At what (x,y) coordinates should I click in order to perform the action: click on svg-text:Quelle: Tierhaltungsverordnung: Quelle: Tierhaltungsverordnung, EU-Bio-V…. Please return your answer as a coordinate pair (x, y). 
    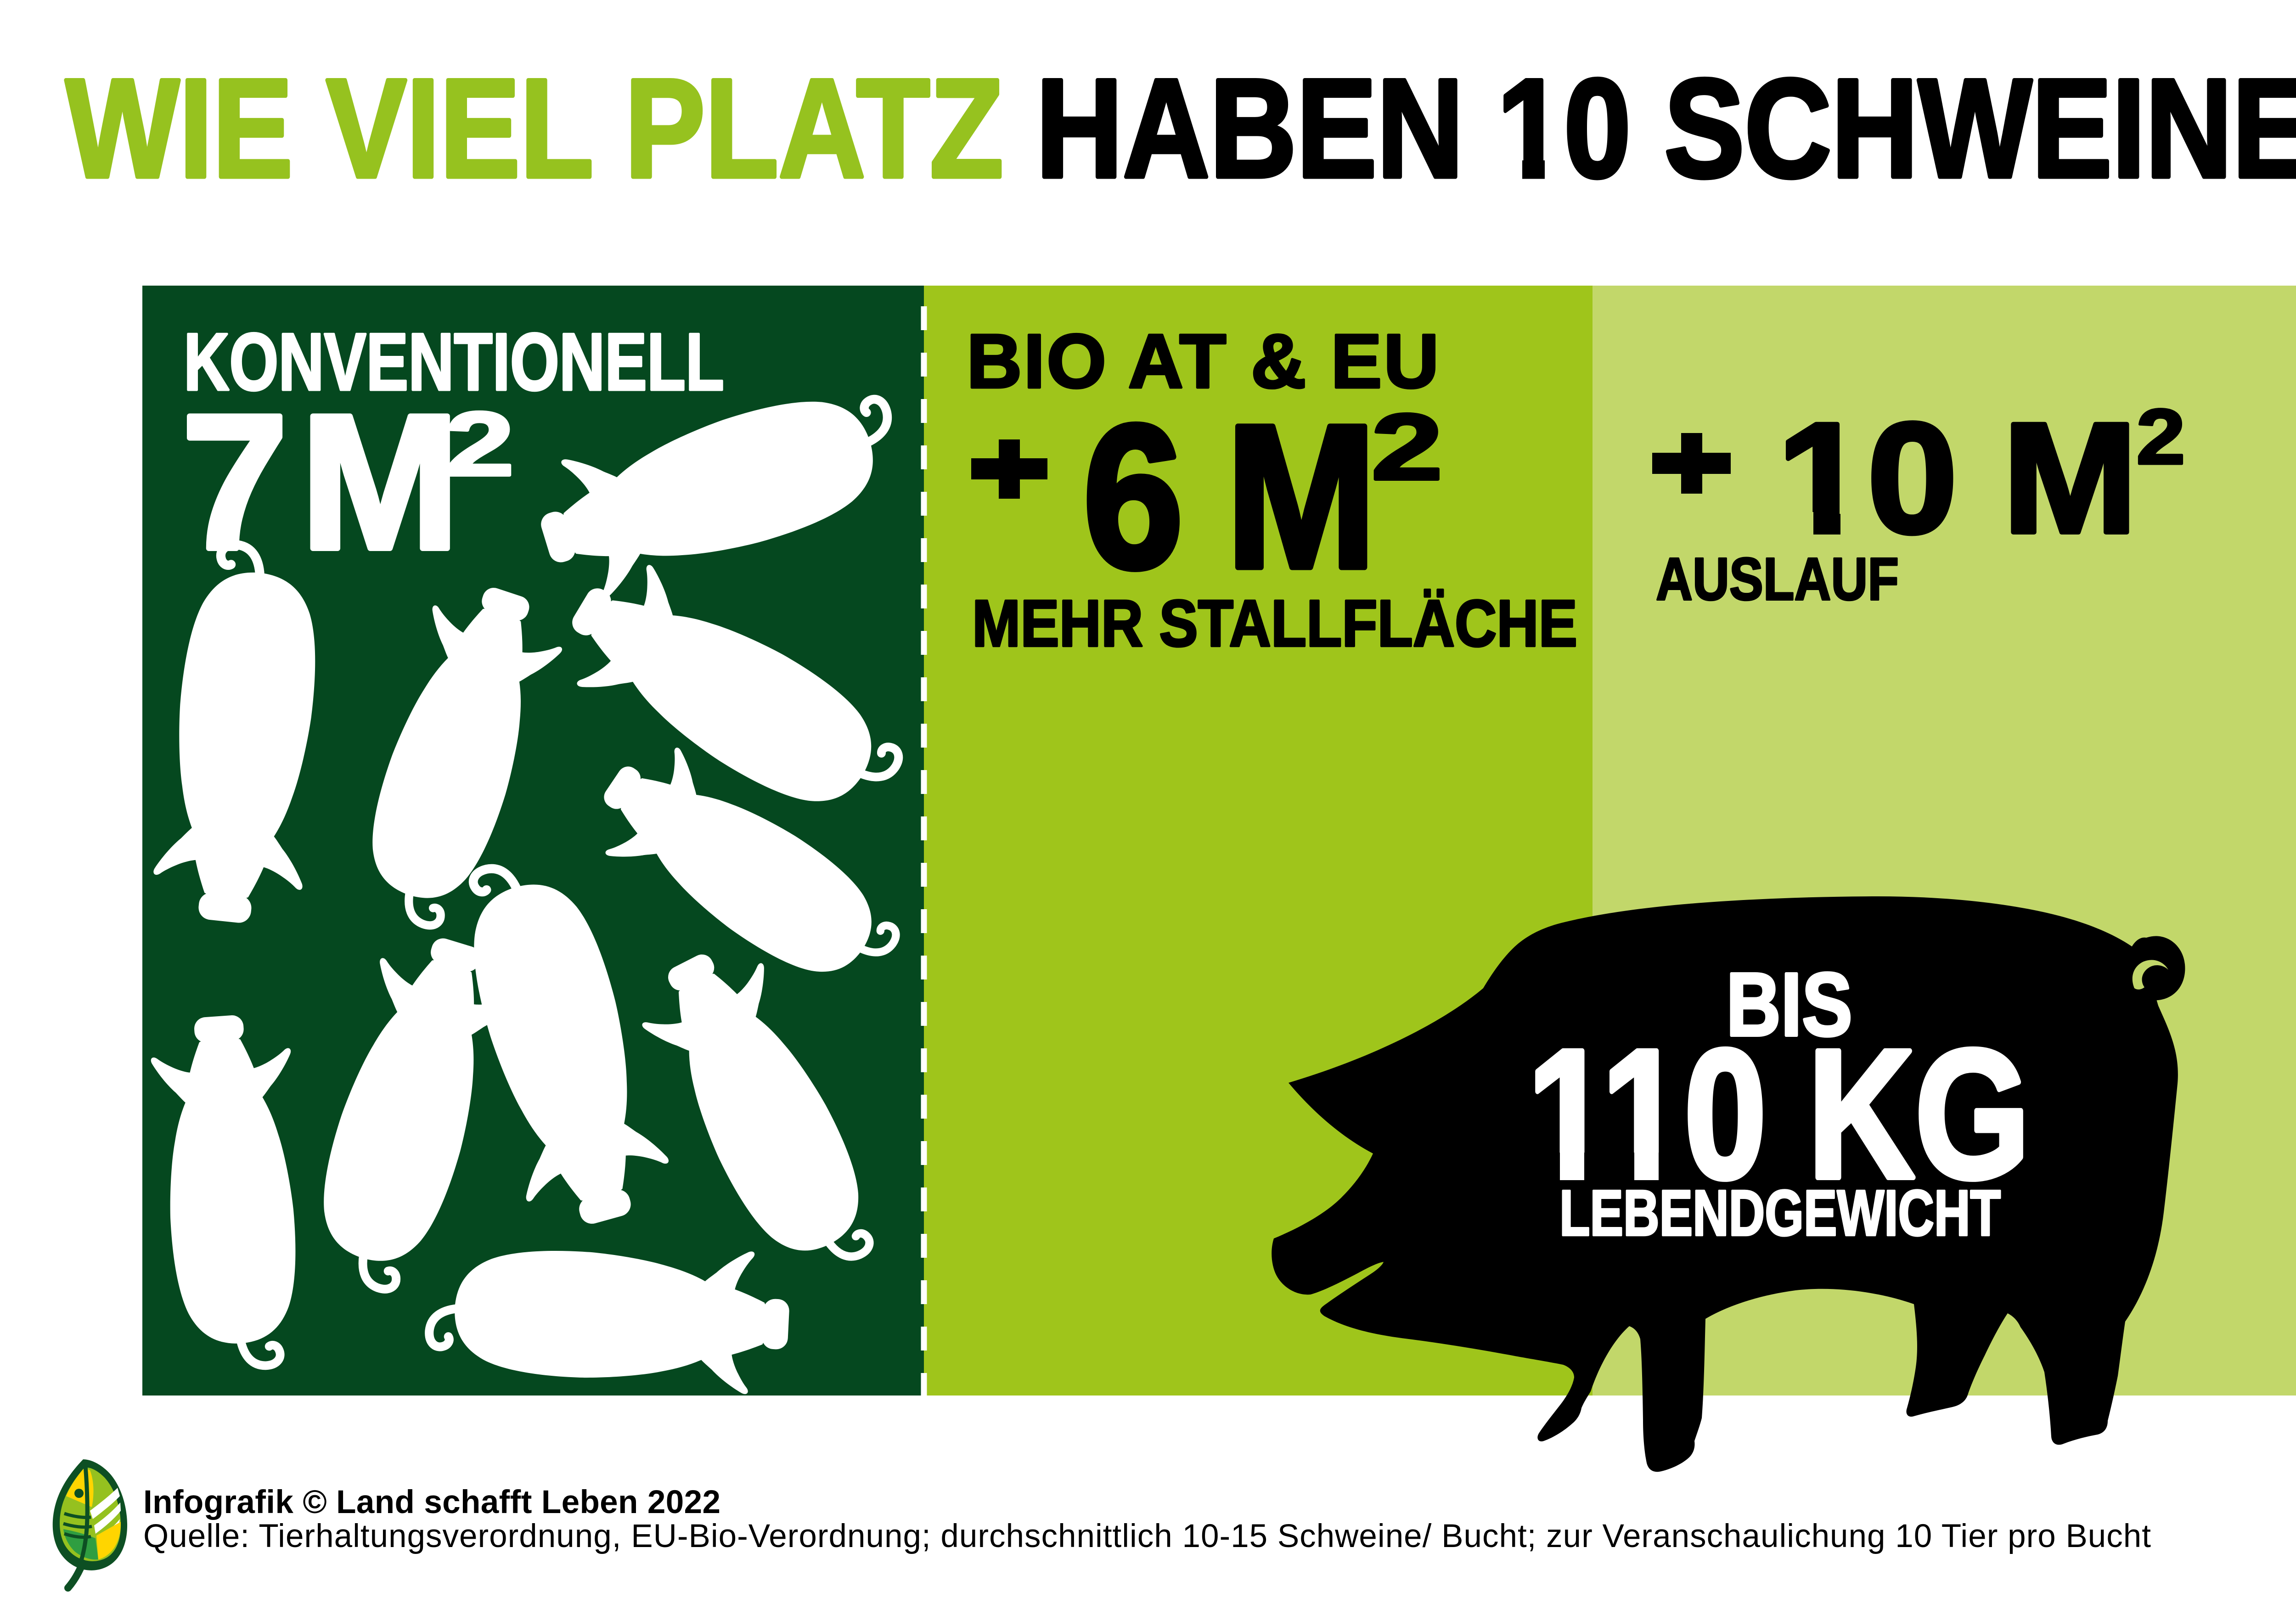
    Looking at the image, I should click on (1147, 1536).